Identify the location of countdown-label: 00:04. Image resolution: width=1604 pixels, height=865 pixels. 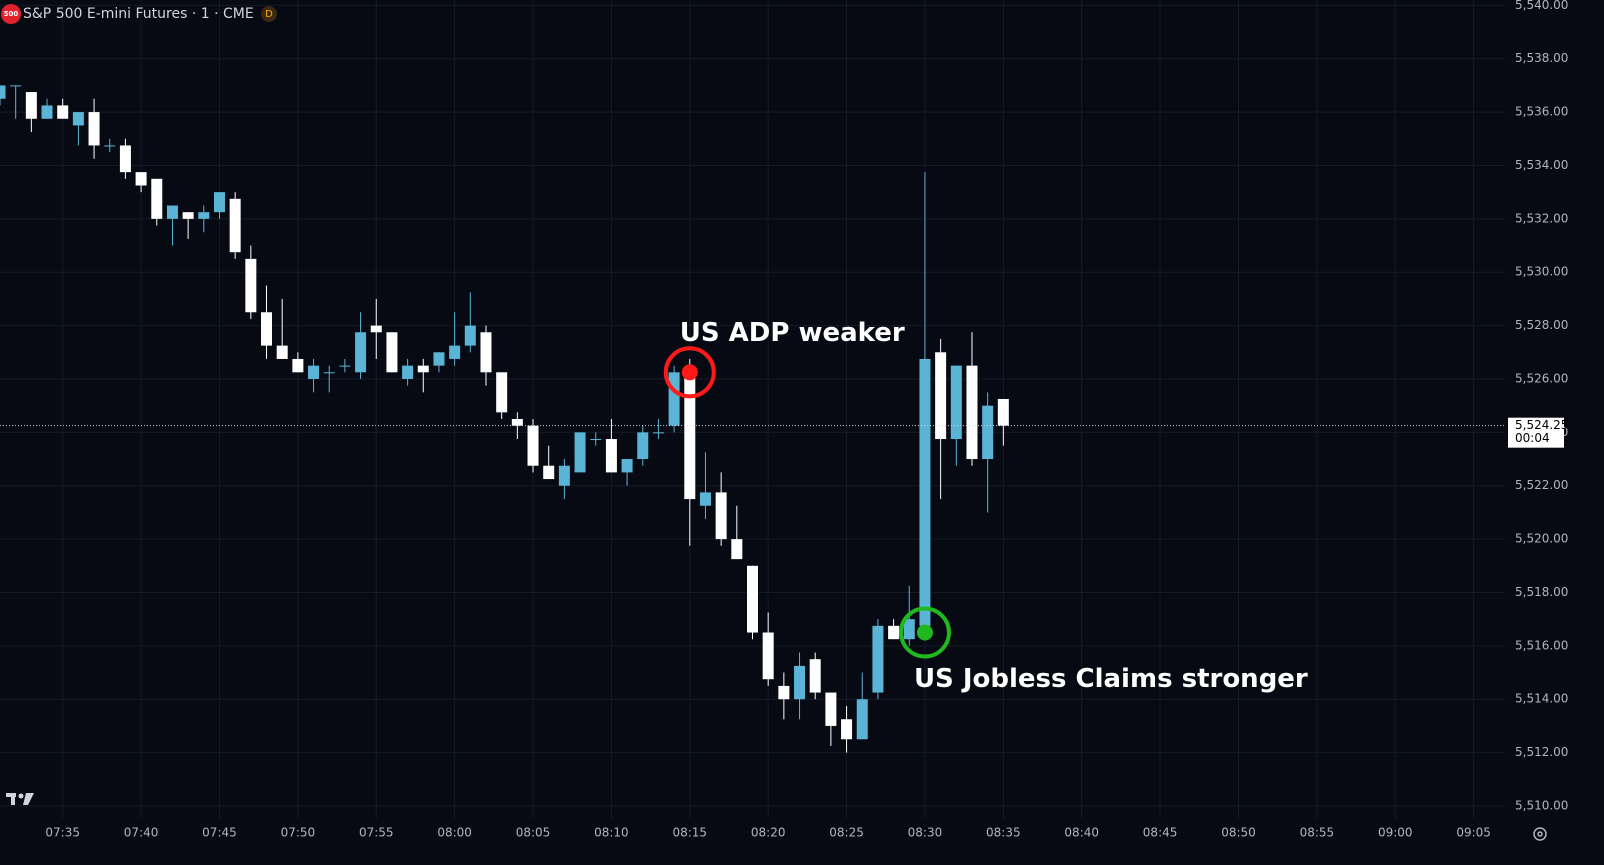
(1532, 438).